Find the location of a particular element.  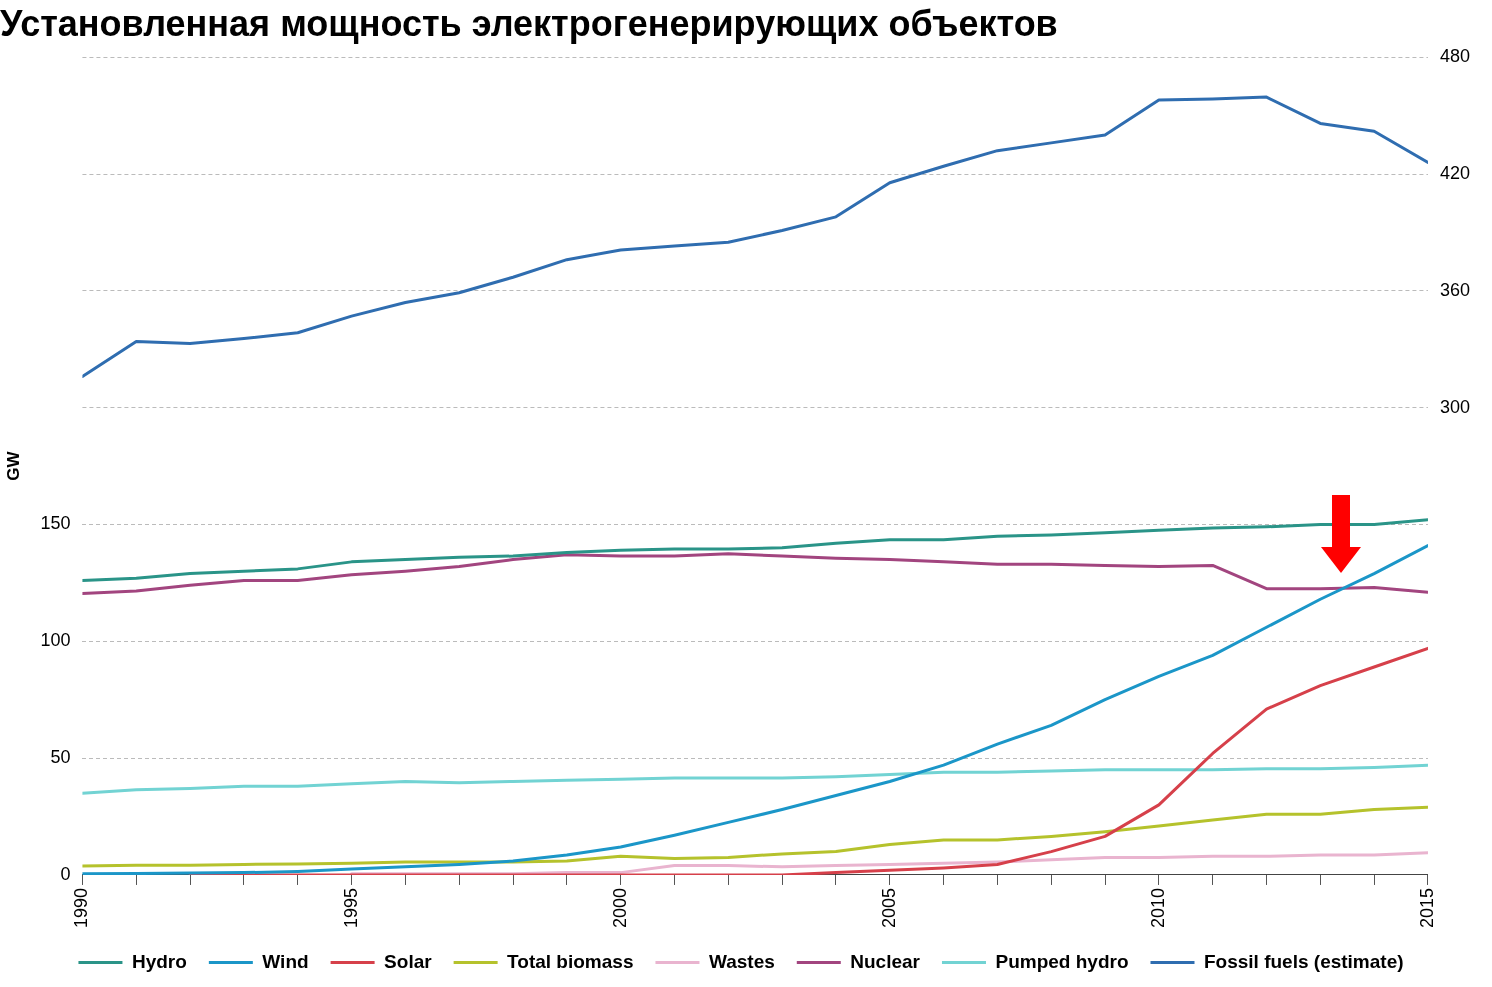

legend-label: Solar is located at coordinates (408, 961).